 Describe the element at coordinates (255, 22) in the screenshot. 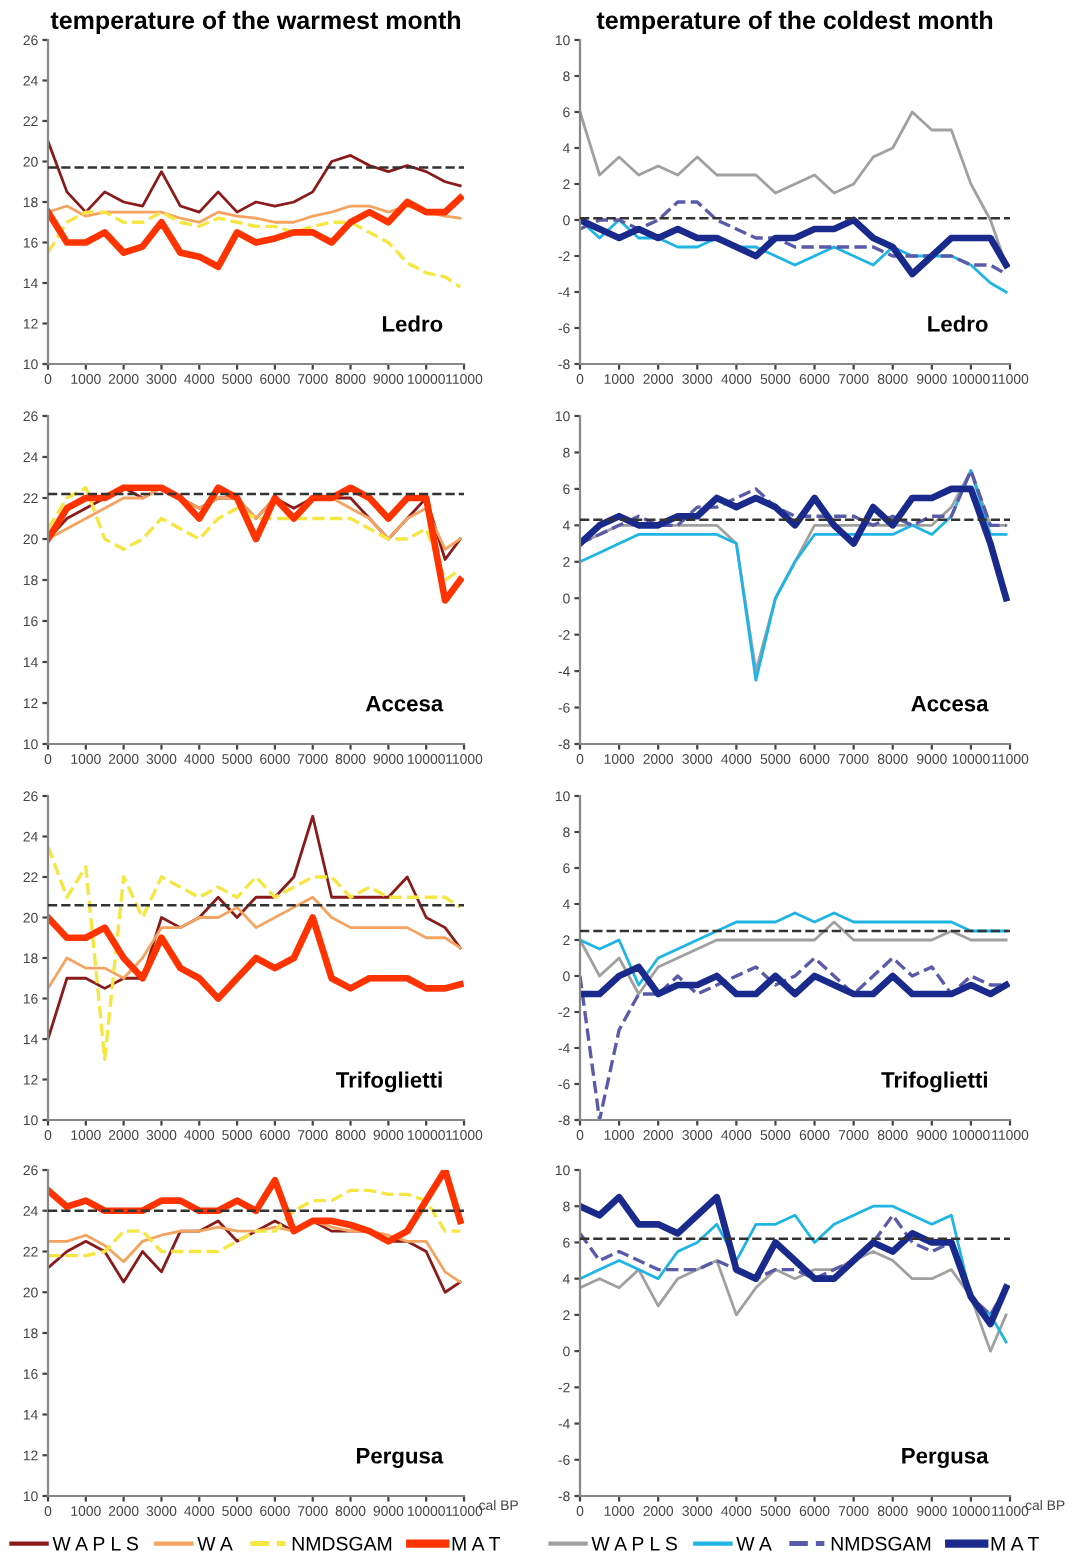

I see `chart-title: temperature of the warmest month` at that location.